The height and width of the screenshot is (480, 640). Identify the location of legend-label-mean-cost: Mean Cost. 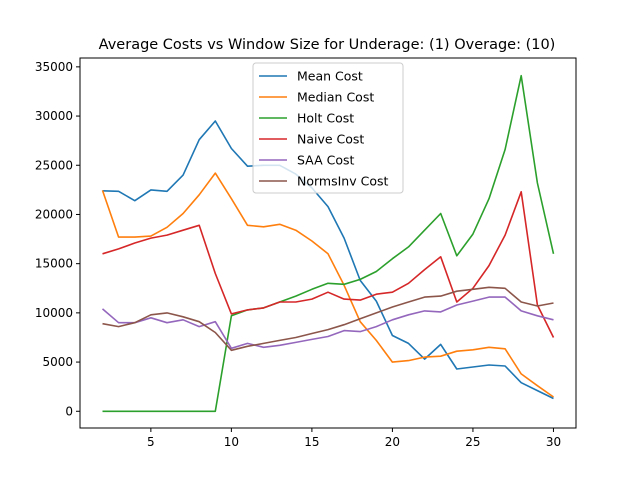
(330, 76).